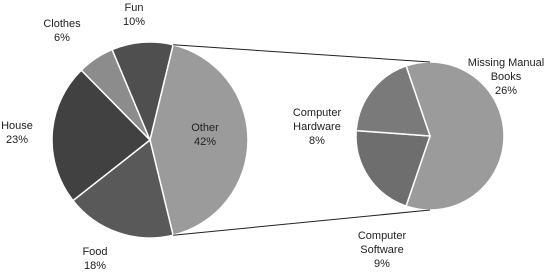 This screenshot has height=278, width=554. I want to click on slice-label: Missing Manual Books 26%, so click(506, 77).